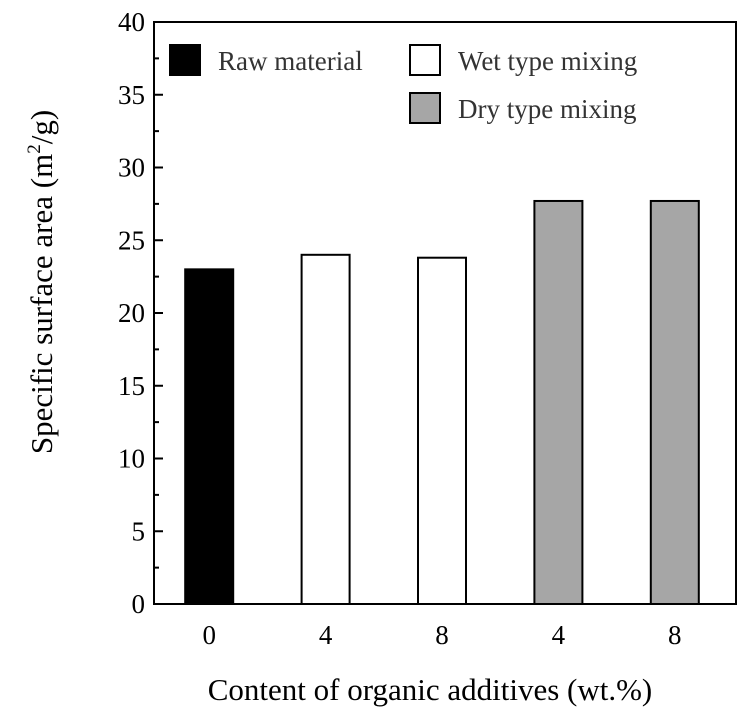 This screenshot has height=720, width=743. Describe the element at coordinates (425, 108) in the screenshot. I see `legend-swatch-dry` at that location.